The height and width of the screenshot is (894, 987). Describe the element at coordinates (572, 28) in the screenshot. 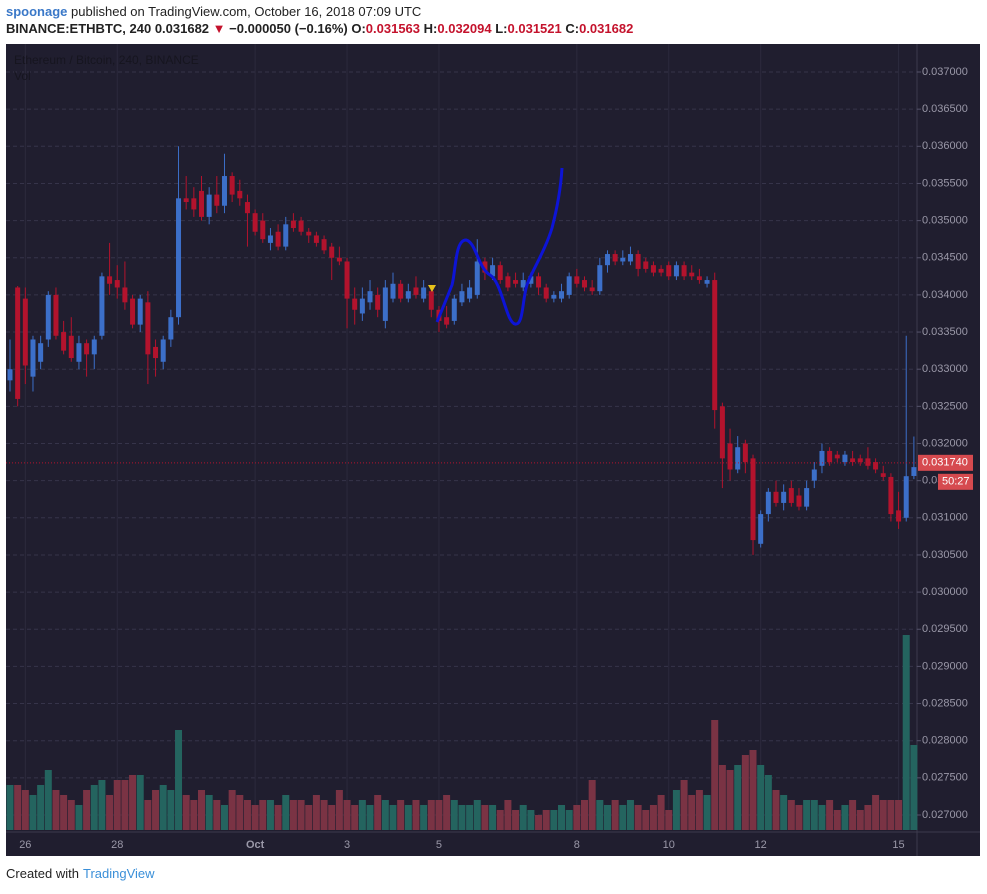

I see `c-label: C:` at that location.